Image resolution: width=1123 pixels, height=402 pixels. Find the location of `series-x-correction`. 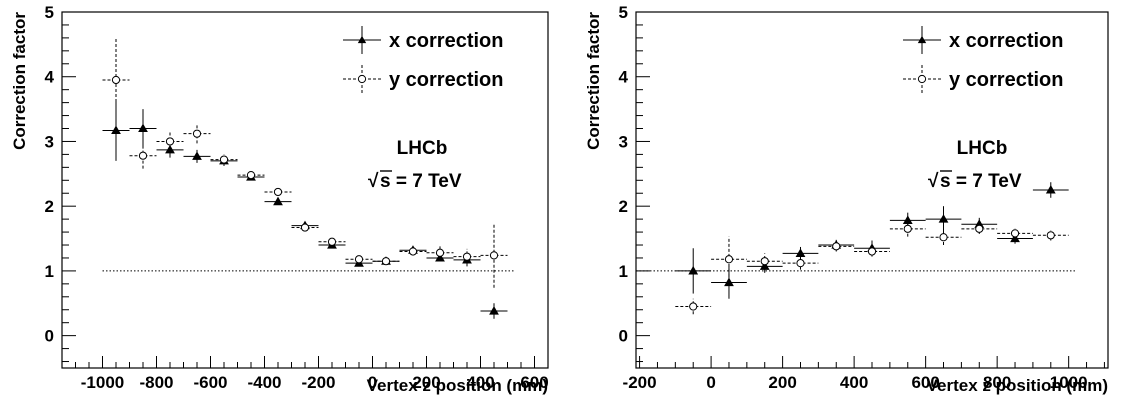

series-x-correction is located at coordinates (872, 240).